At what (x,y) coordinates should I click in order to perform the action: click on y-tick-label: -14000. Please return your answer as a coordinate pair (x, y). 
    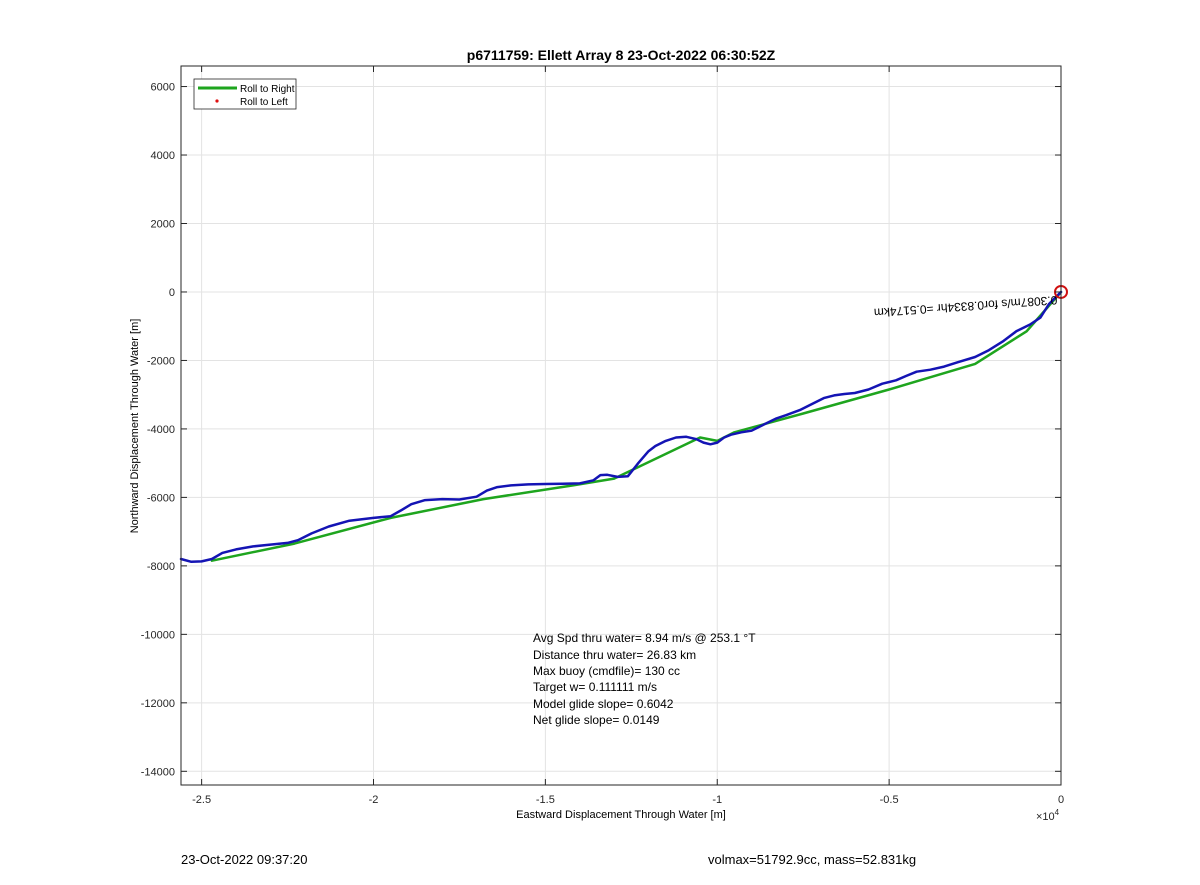
    Looking at the image, I should click on (158, 772).